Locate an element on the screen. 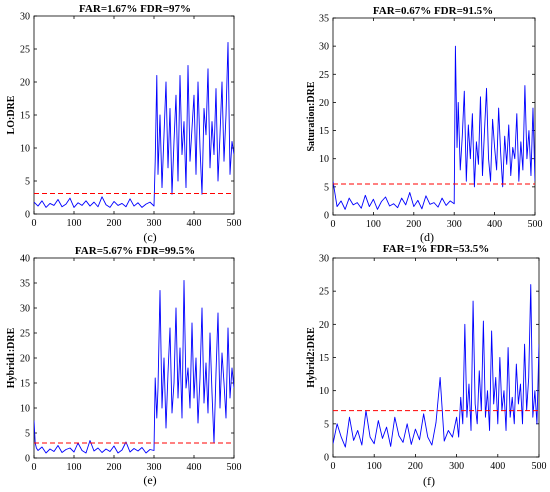 The width and height of the screenshot is (550, 492). stats-label: FAR=1% FDR=53.5% is located at coordinates (436, 249).